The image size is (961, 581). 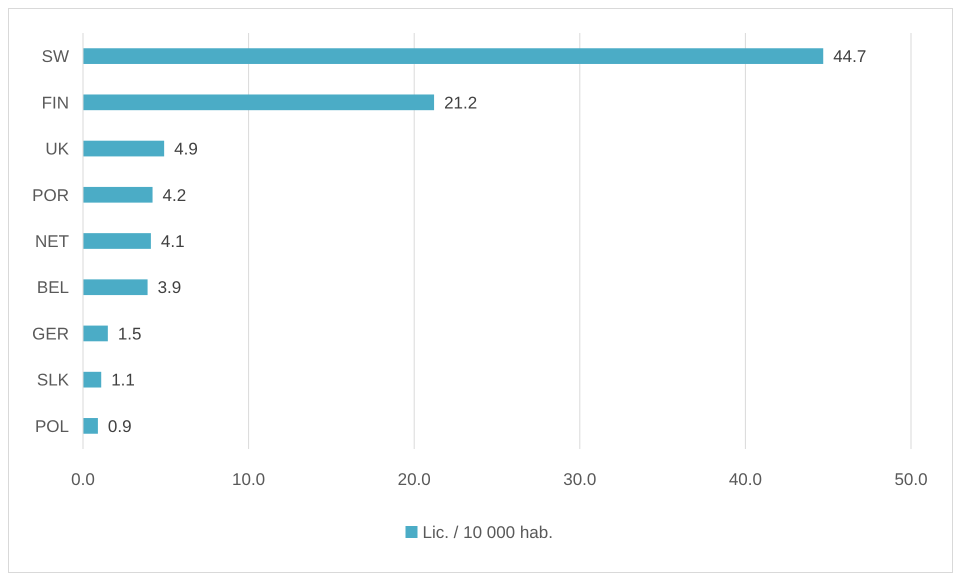 What do you see at coordinates (170, 288) in the screenshot?
I see `data-label: 3.9` at bounding box center [170, 288].